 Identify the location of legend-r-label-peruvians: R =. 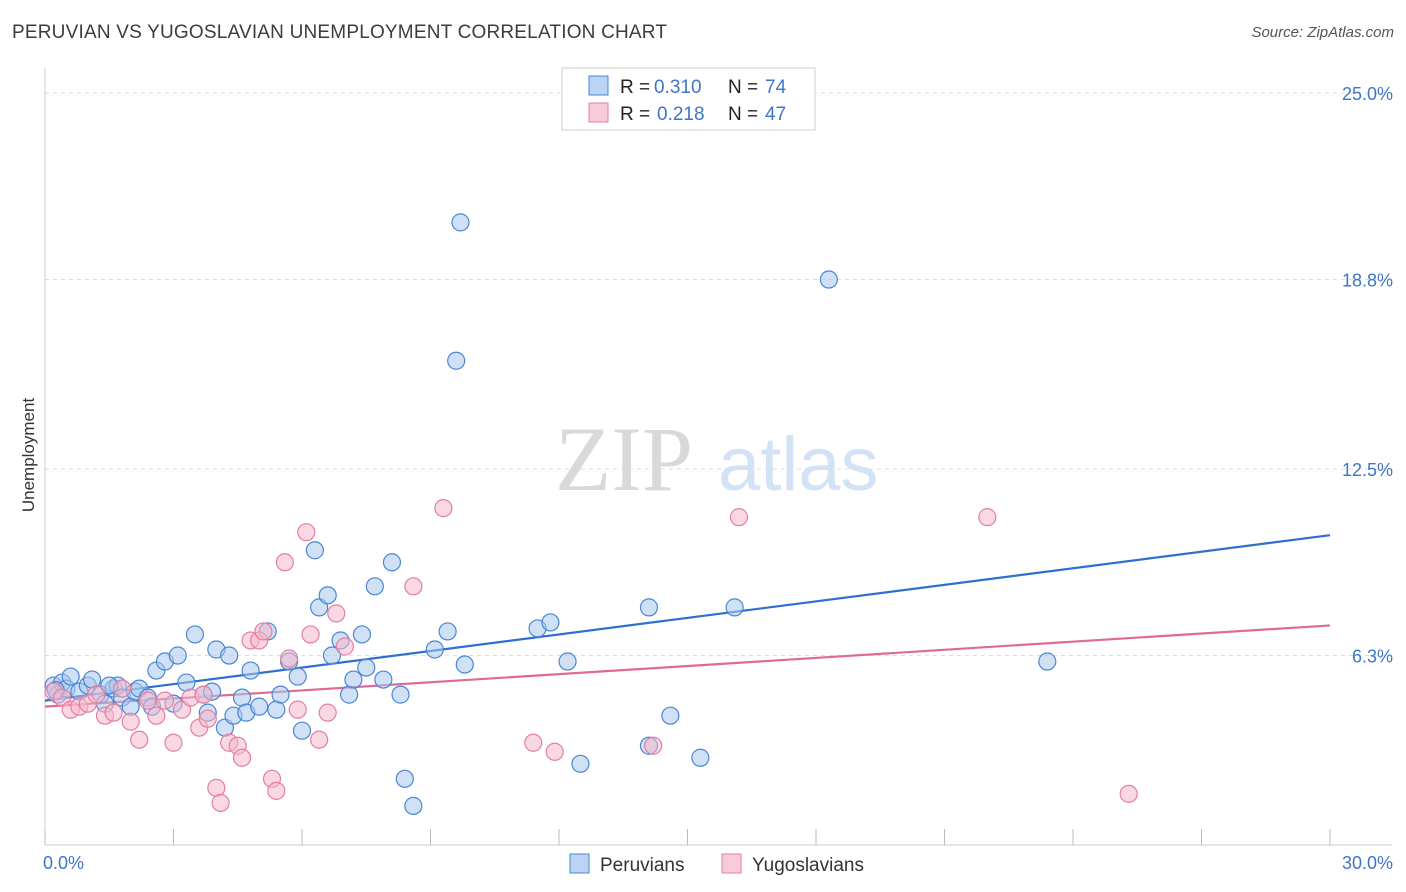
(635, 87).